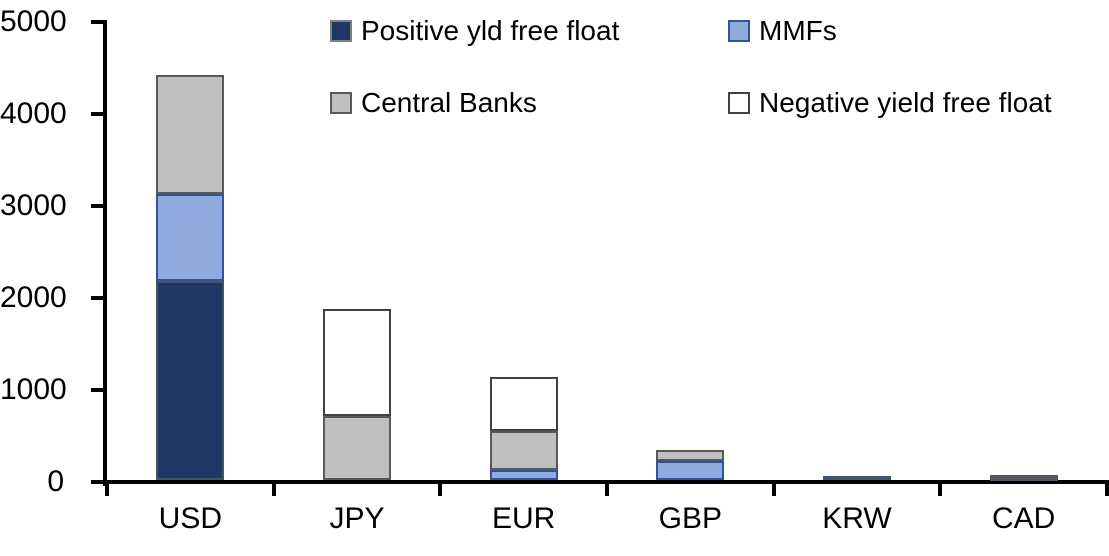 The height and width of the screenshot is (556, 1109). What do you see at coordinates (33, 205) in the screenshot?
I see `y-axis-tick-label: 3000` at bounding box center [33, 205].